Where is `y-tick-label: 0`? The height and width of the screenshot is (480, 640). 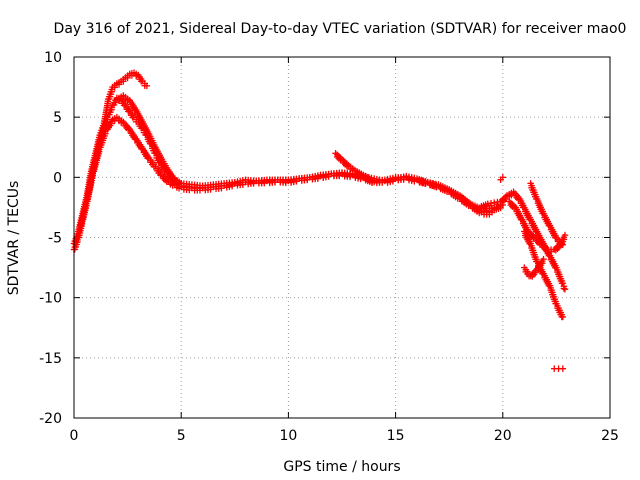 y-tick-label: 0 is located at coordinates (57, 178).